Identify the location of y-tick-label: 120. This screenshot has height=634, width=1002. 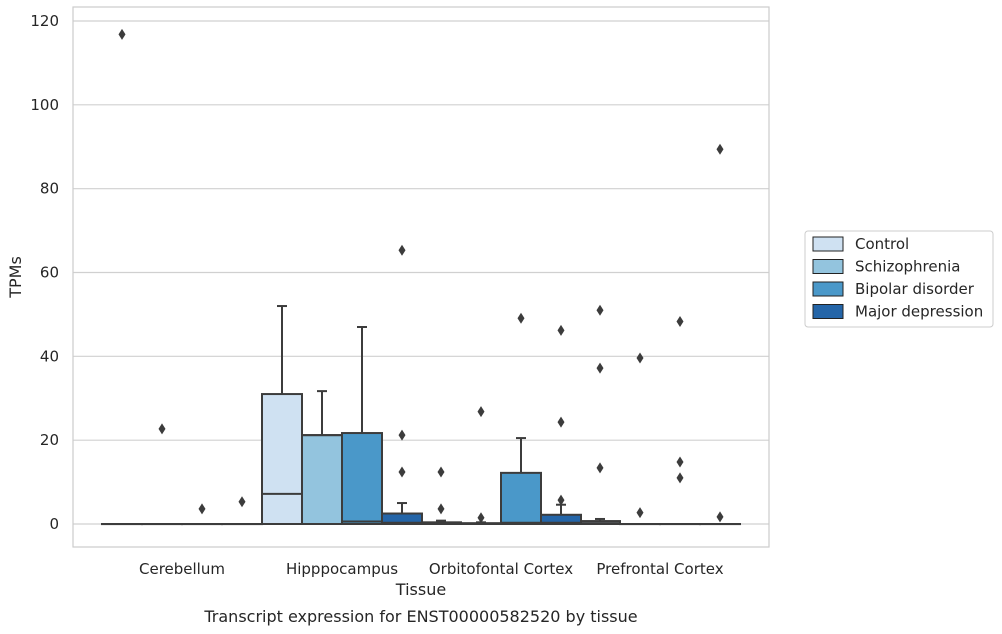
(44, 21).